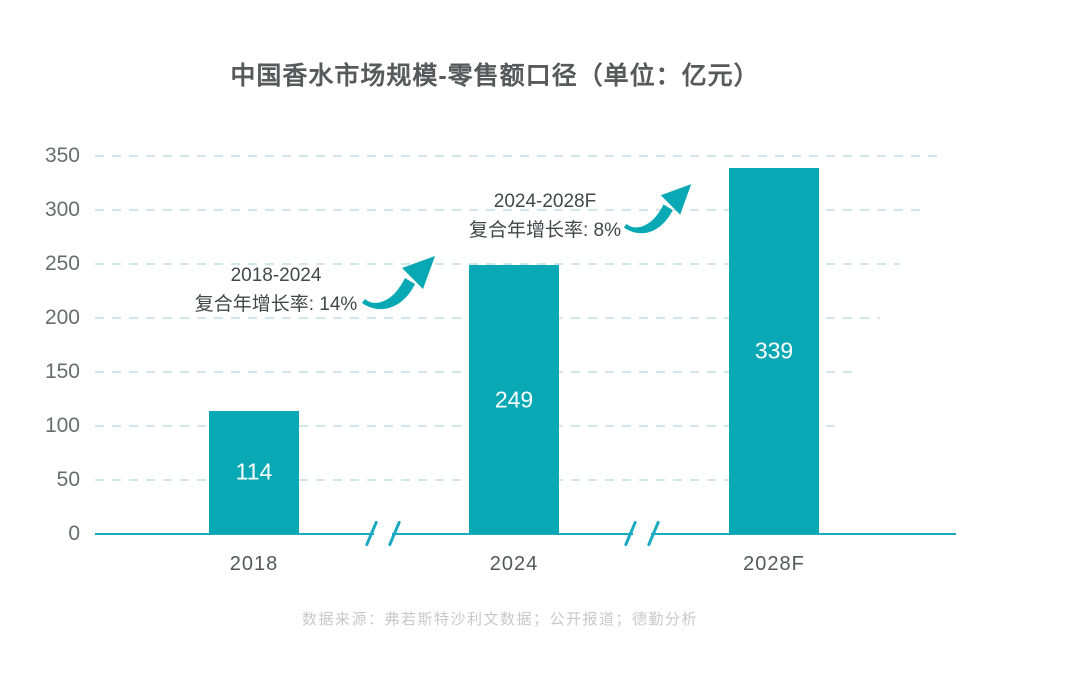 Image resolution: width=1080 pixels, height=681 pixels. I want to click on y-axis-tick-label: 300, so click(62, 209).